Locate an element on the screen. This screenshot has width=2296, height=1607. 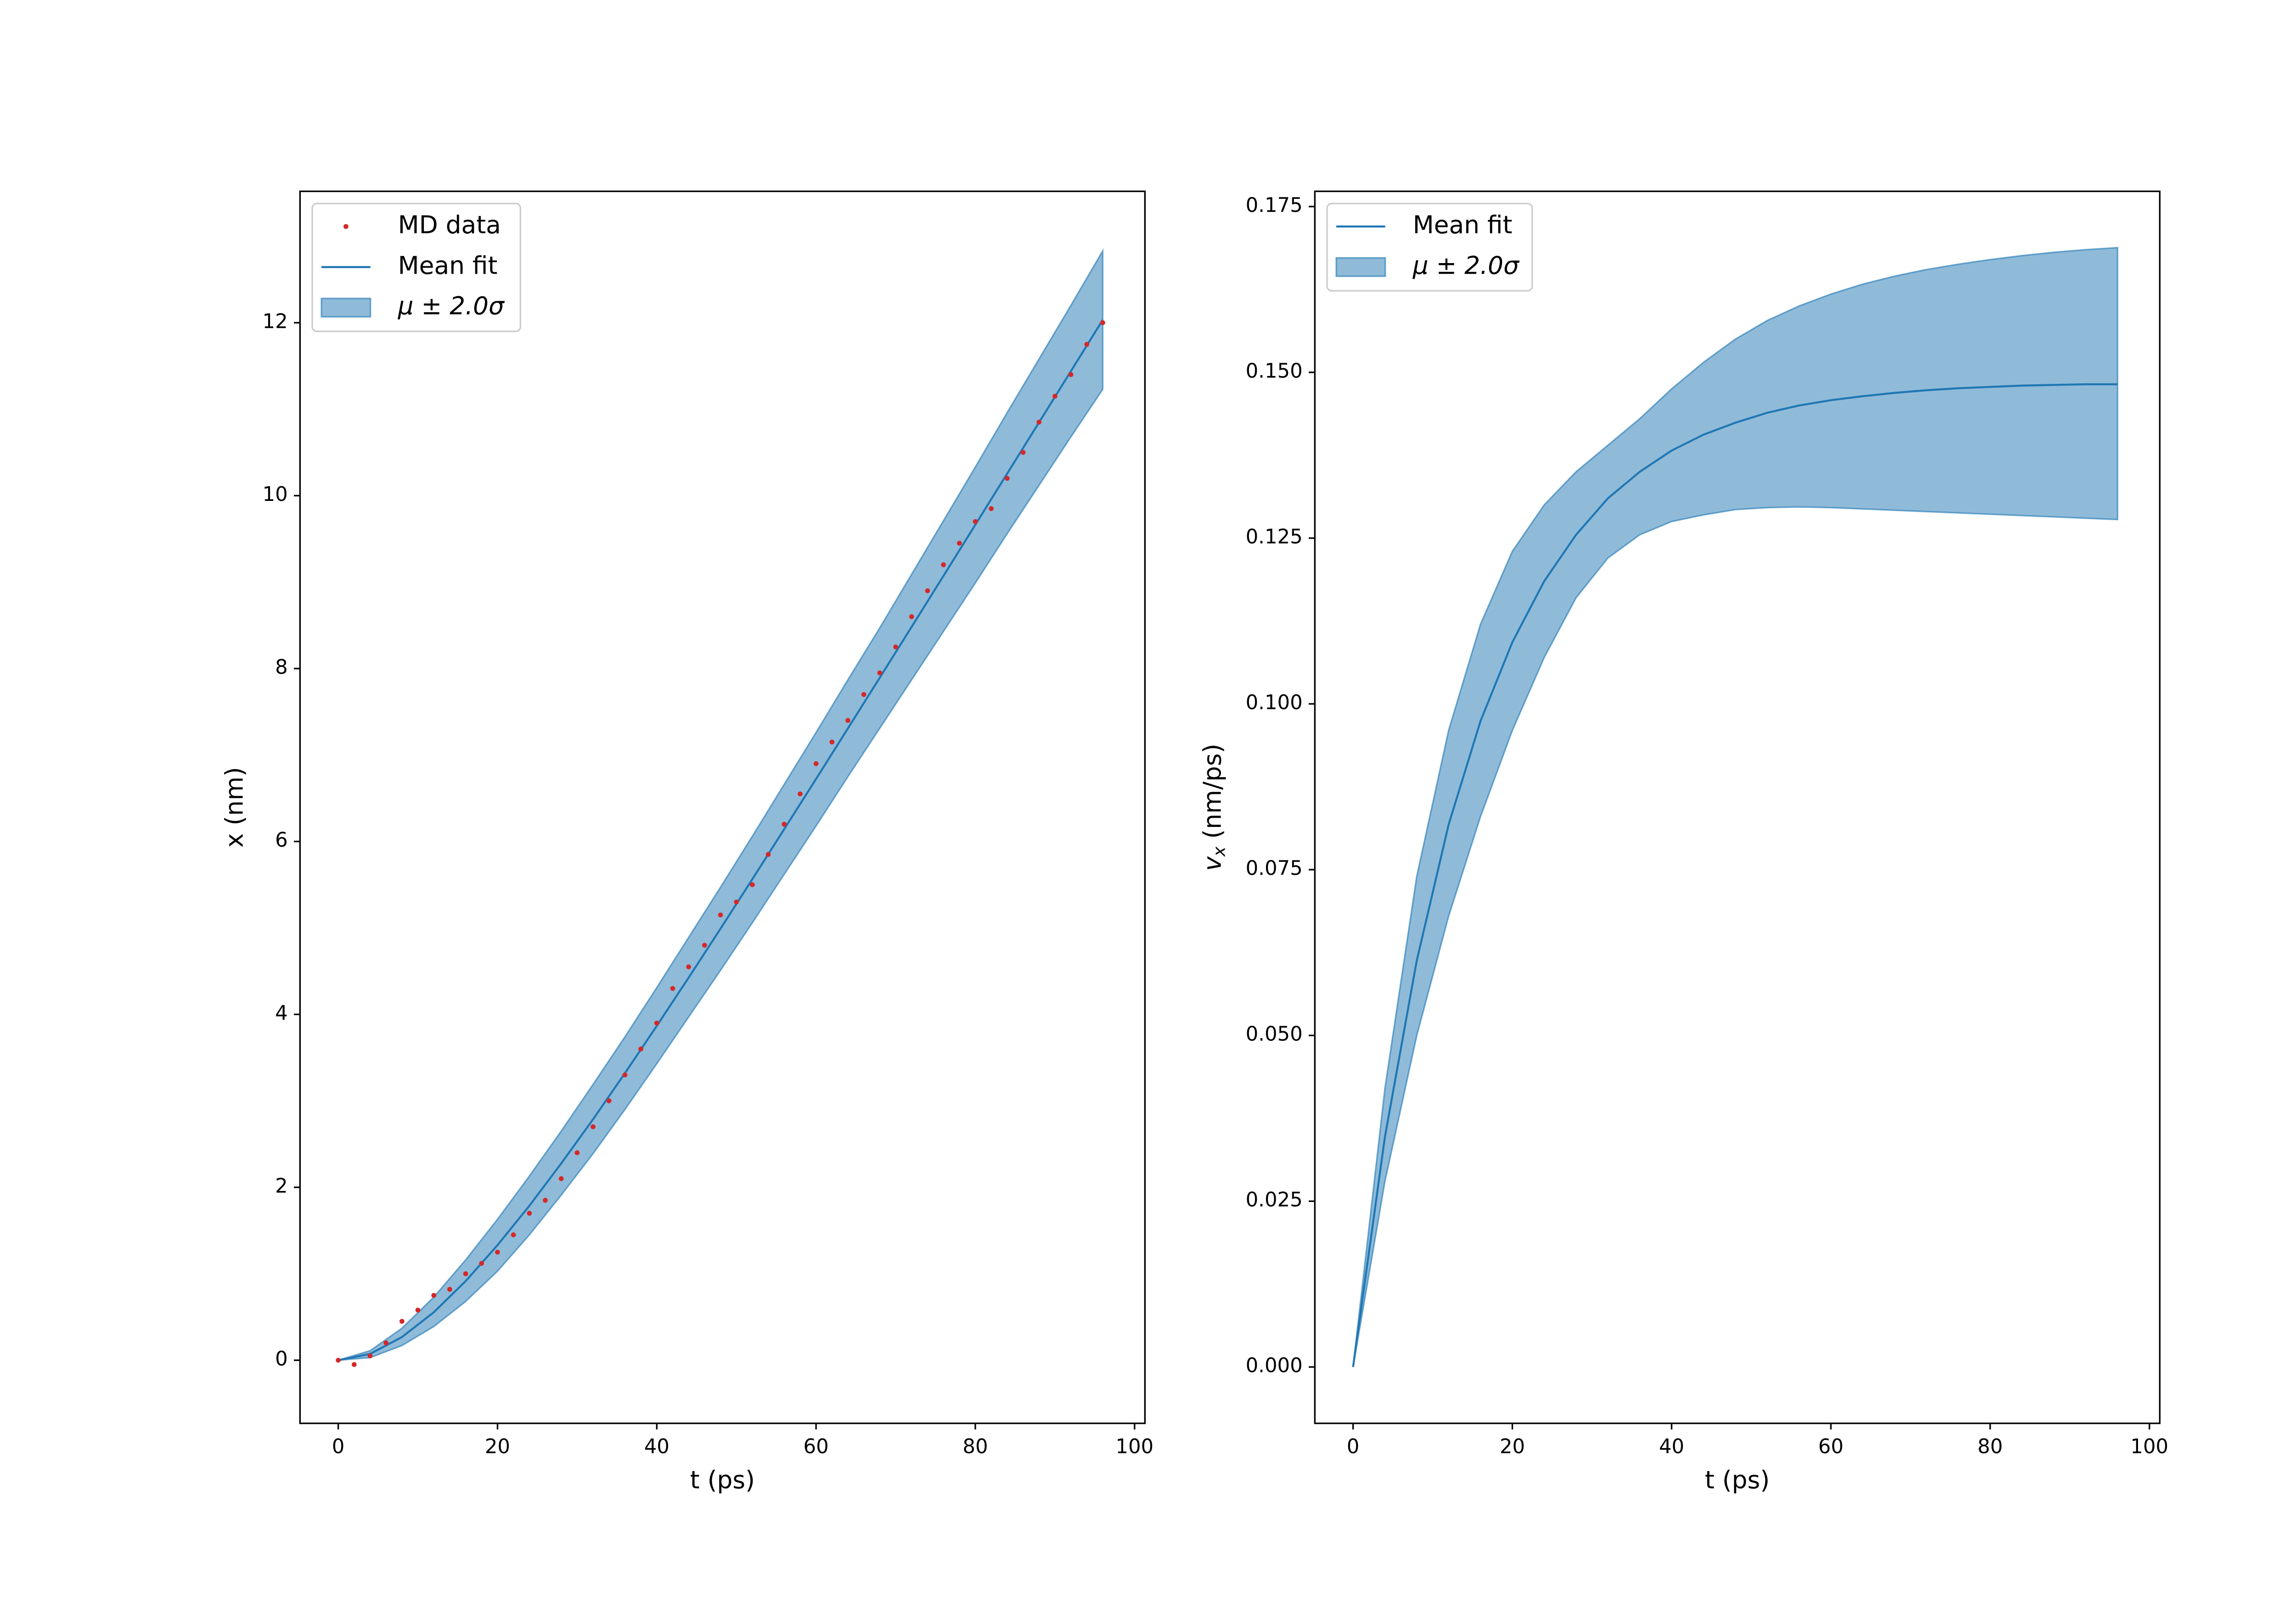
legend-label: MD data is located at coordinates (449, 224).